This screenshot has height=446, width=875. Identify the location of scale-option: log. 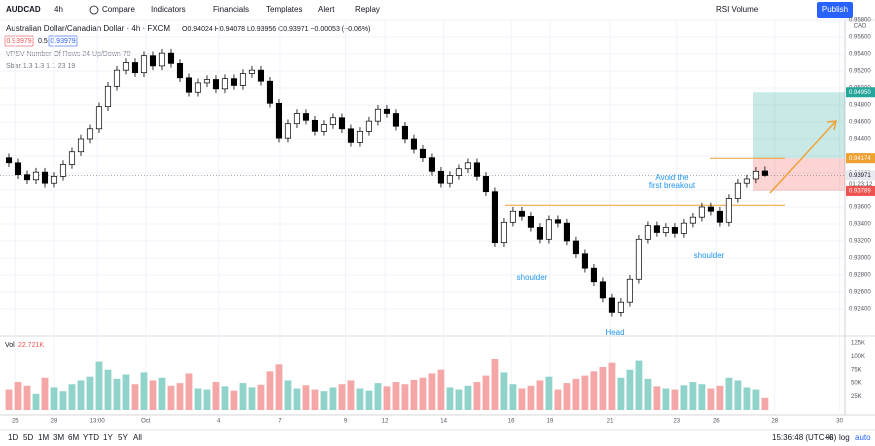
(844, 437).